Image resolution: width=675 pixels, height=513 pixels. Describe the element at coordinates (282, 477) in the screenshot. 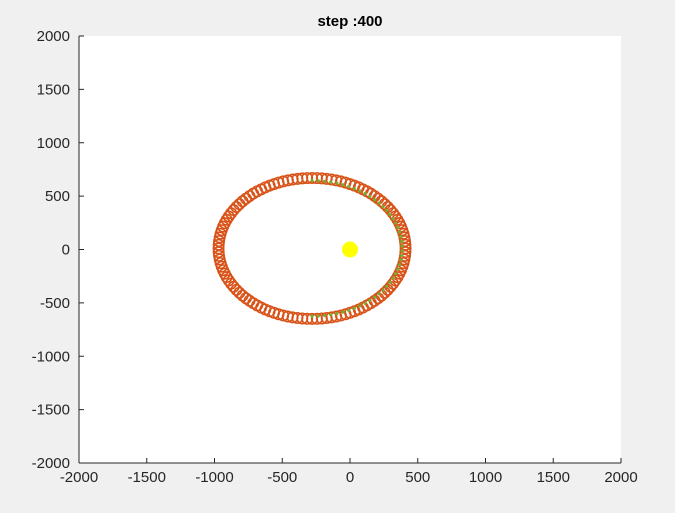

I see `x-tick-label: -500` at that location.